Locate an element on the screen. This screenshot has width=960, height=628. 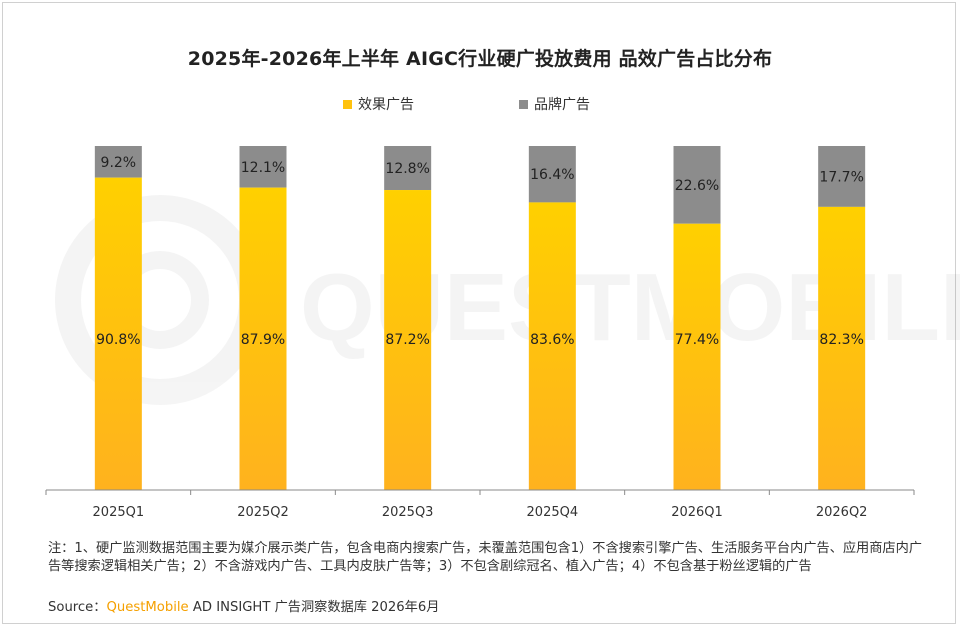
legend-item-brand: 品牌广告 is located at coordinates (554, 104).